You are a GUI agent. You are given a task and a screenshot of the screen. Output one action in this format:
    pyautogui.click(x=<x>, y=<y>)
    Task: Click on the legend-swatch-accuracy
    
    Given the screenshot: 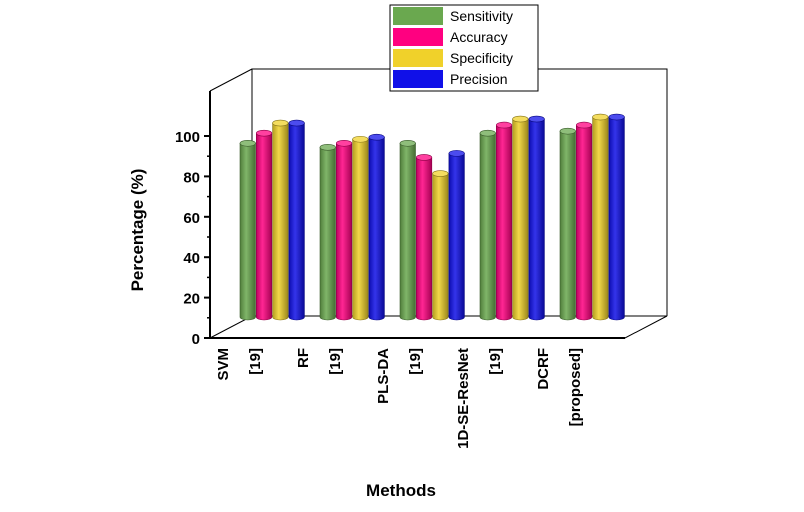 What is the action you would take?
    pyautogui.click(x=418, y=37)
    